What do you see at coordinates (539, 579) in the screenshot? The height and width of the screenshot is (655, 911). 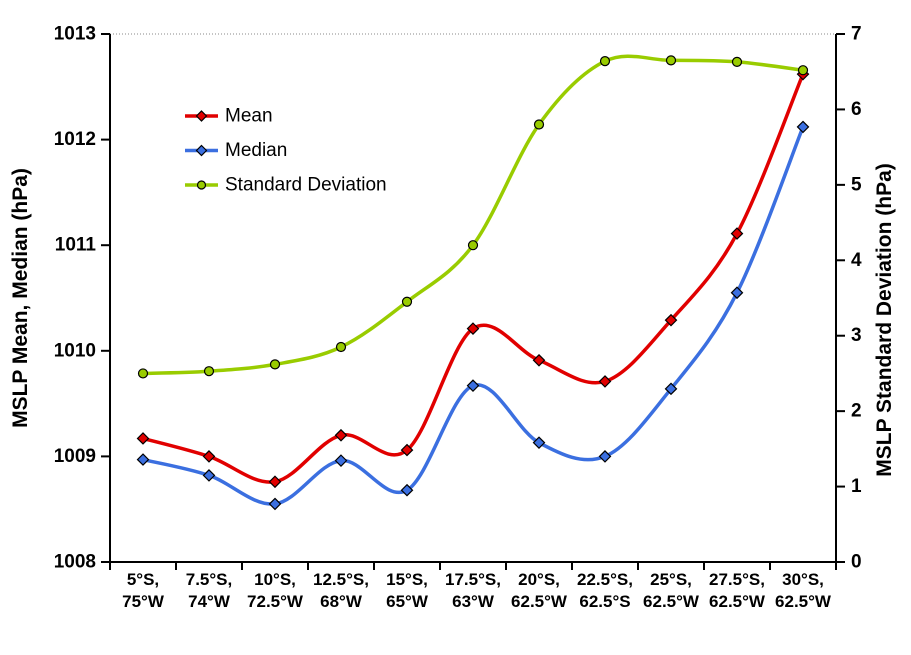 I see `x-axis-tick-label: 20°S,` at bounding box center [539, 579].